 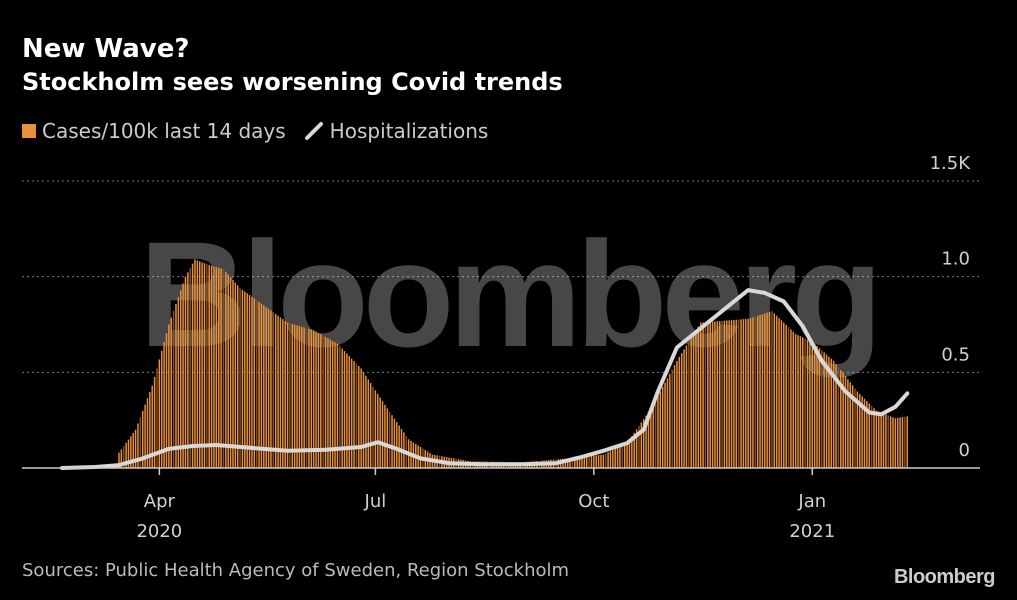 I want to click on legend-label-hospitalizations: Hospitalizations, so click(x=409, y=131).